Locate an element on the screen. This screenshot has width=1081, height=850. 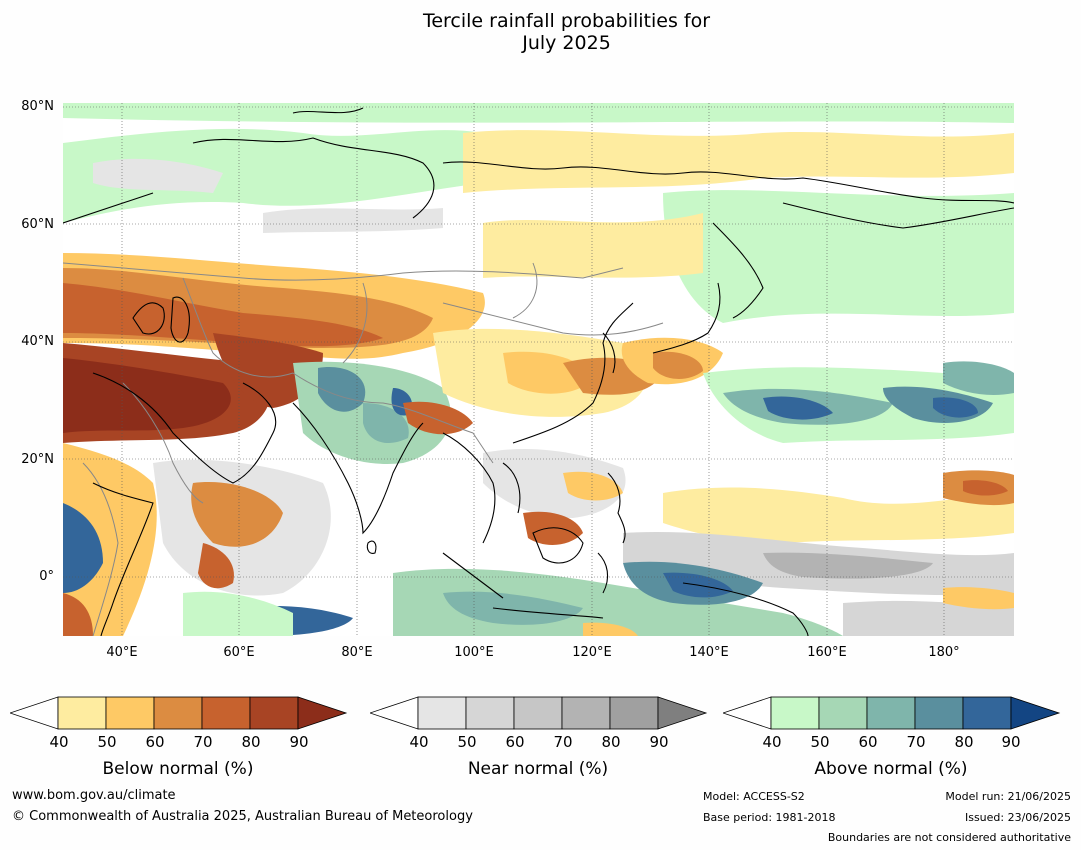
lat-label-60n: 60°N is located at coordinates (37, 224).